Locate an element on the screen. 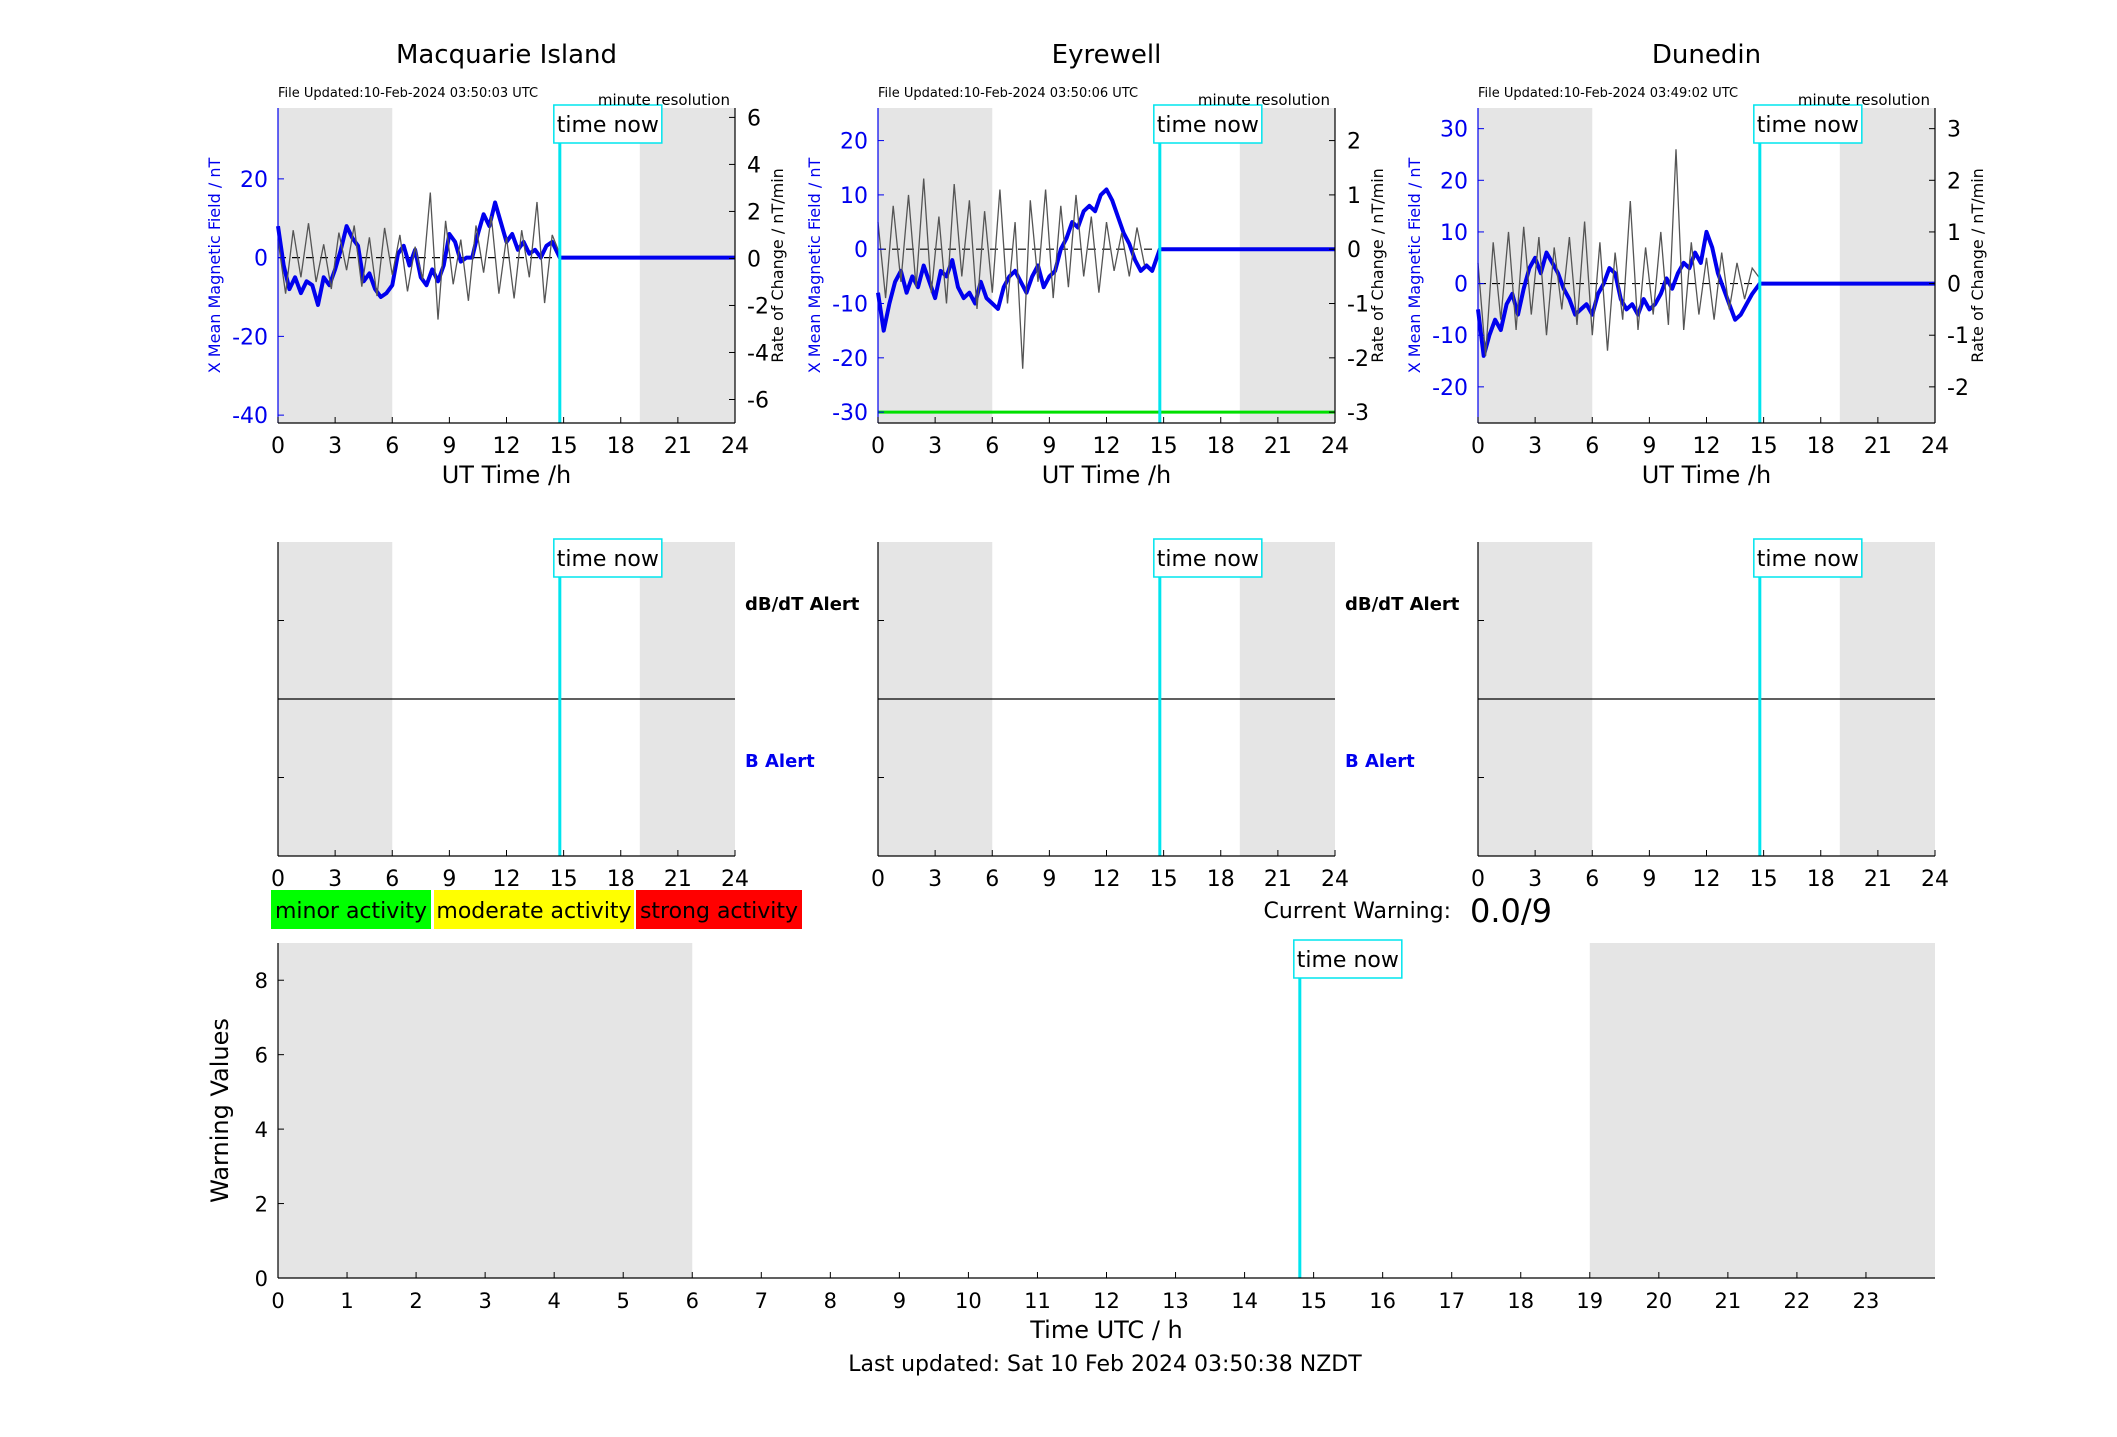  chart-title: Dunedin is located at coordinates (1706, 55).